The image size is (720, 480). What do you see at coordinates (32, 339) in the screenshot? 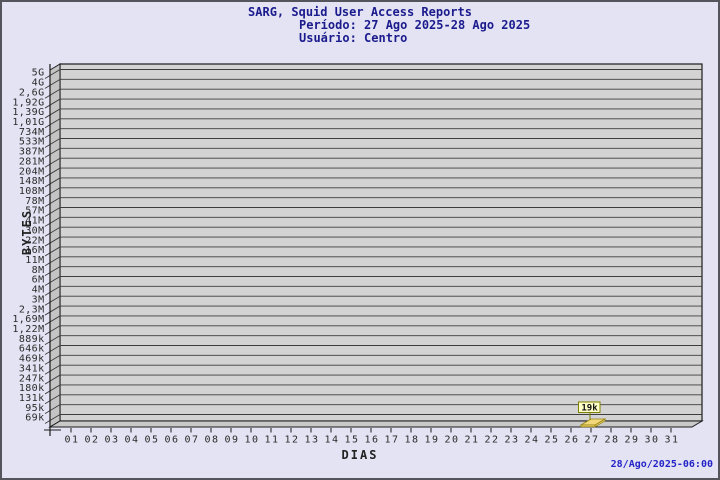
I see `y-tick-label: 889k` at bounding box center [32, 339].